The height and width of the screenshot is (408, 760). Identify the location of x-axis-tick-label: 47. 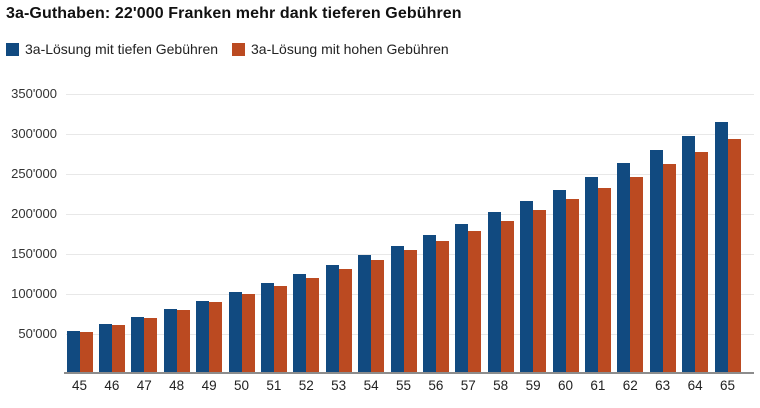
(144, 385).